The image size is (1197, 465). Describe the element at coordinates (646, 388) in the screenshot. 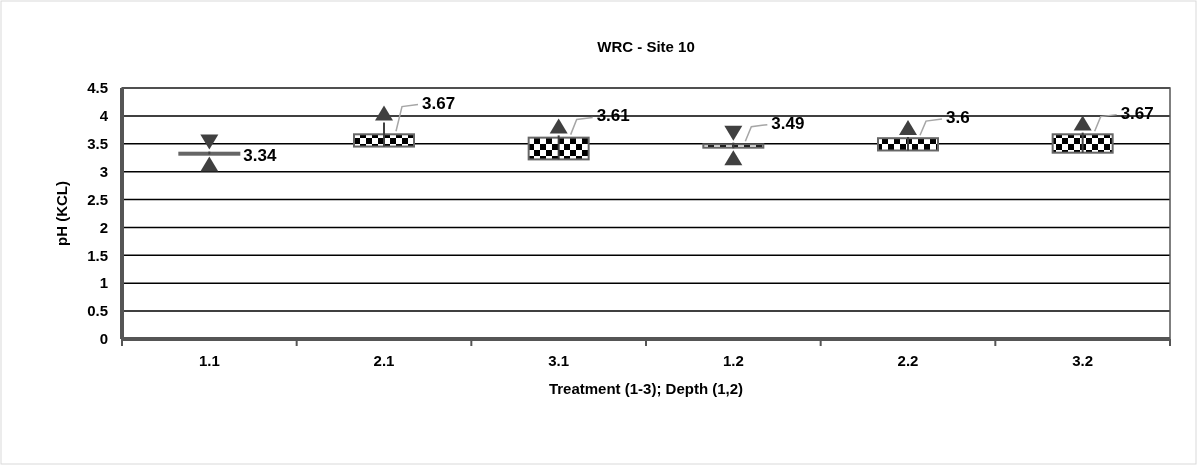

I see `x-axis-title: Treatment (1-3); Depth (1,2)` at that location.